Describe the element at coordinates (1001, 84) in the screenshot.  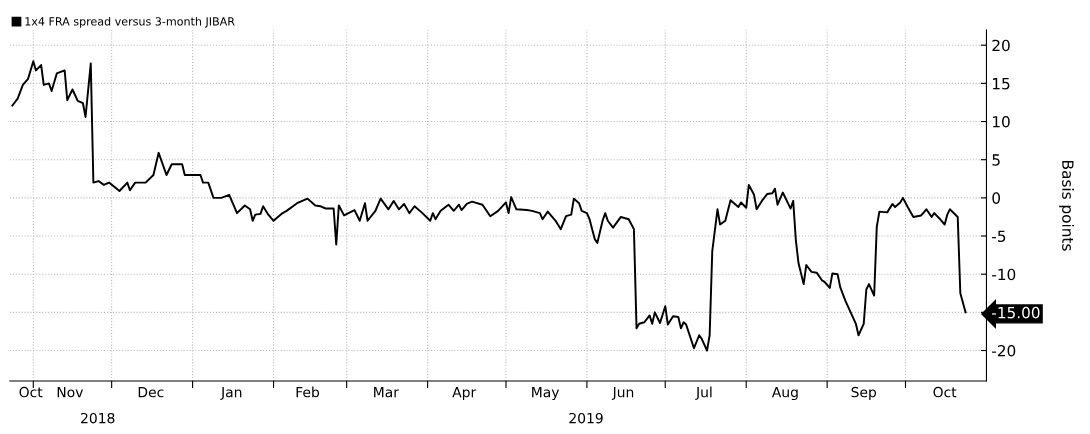
I see `y-tick-label: 15` at that location.